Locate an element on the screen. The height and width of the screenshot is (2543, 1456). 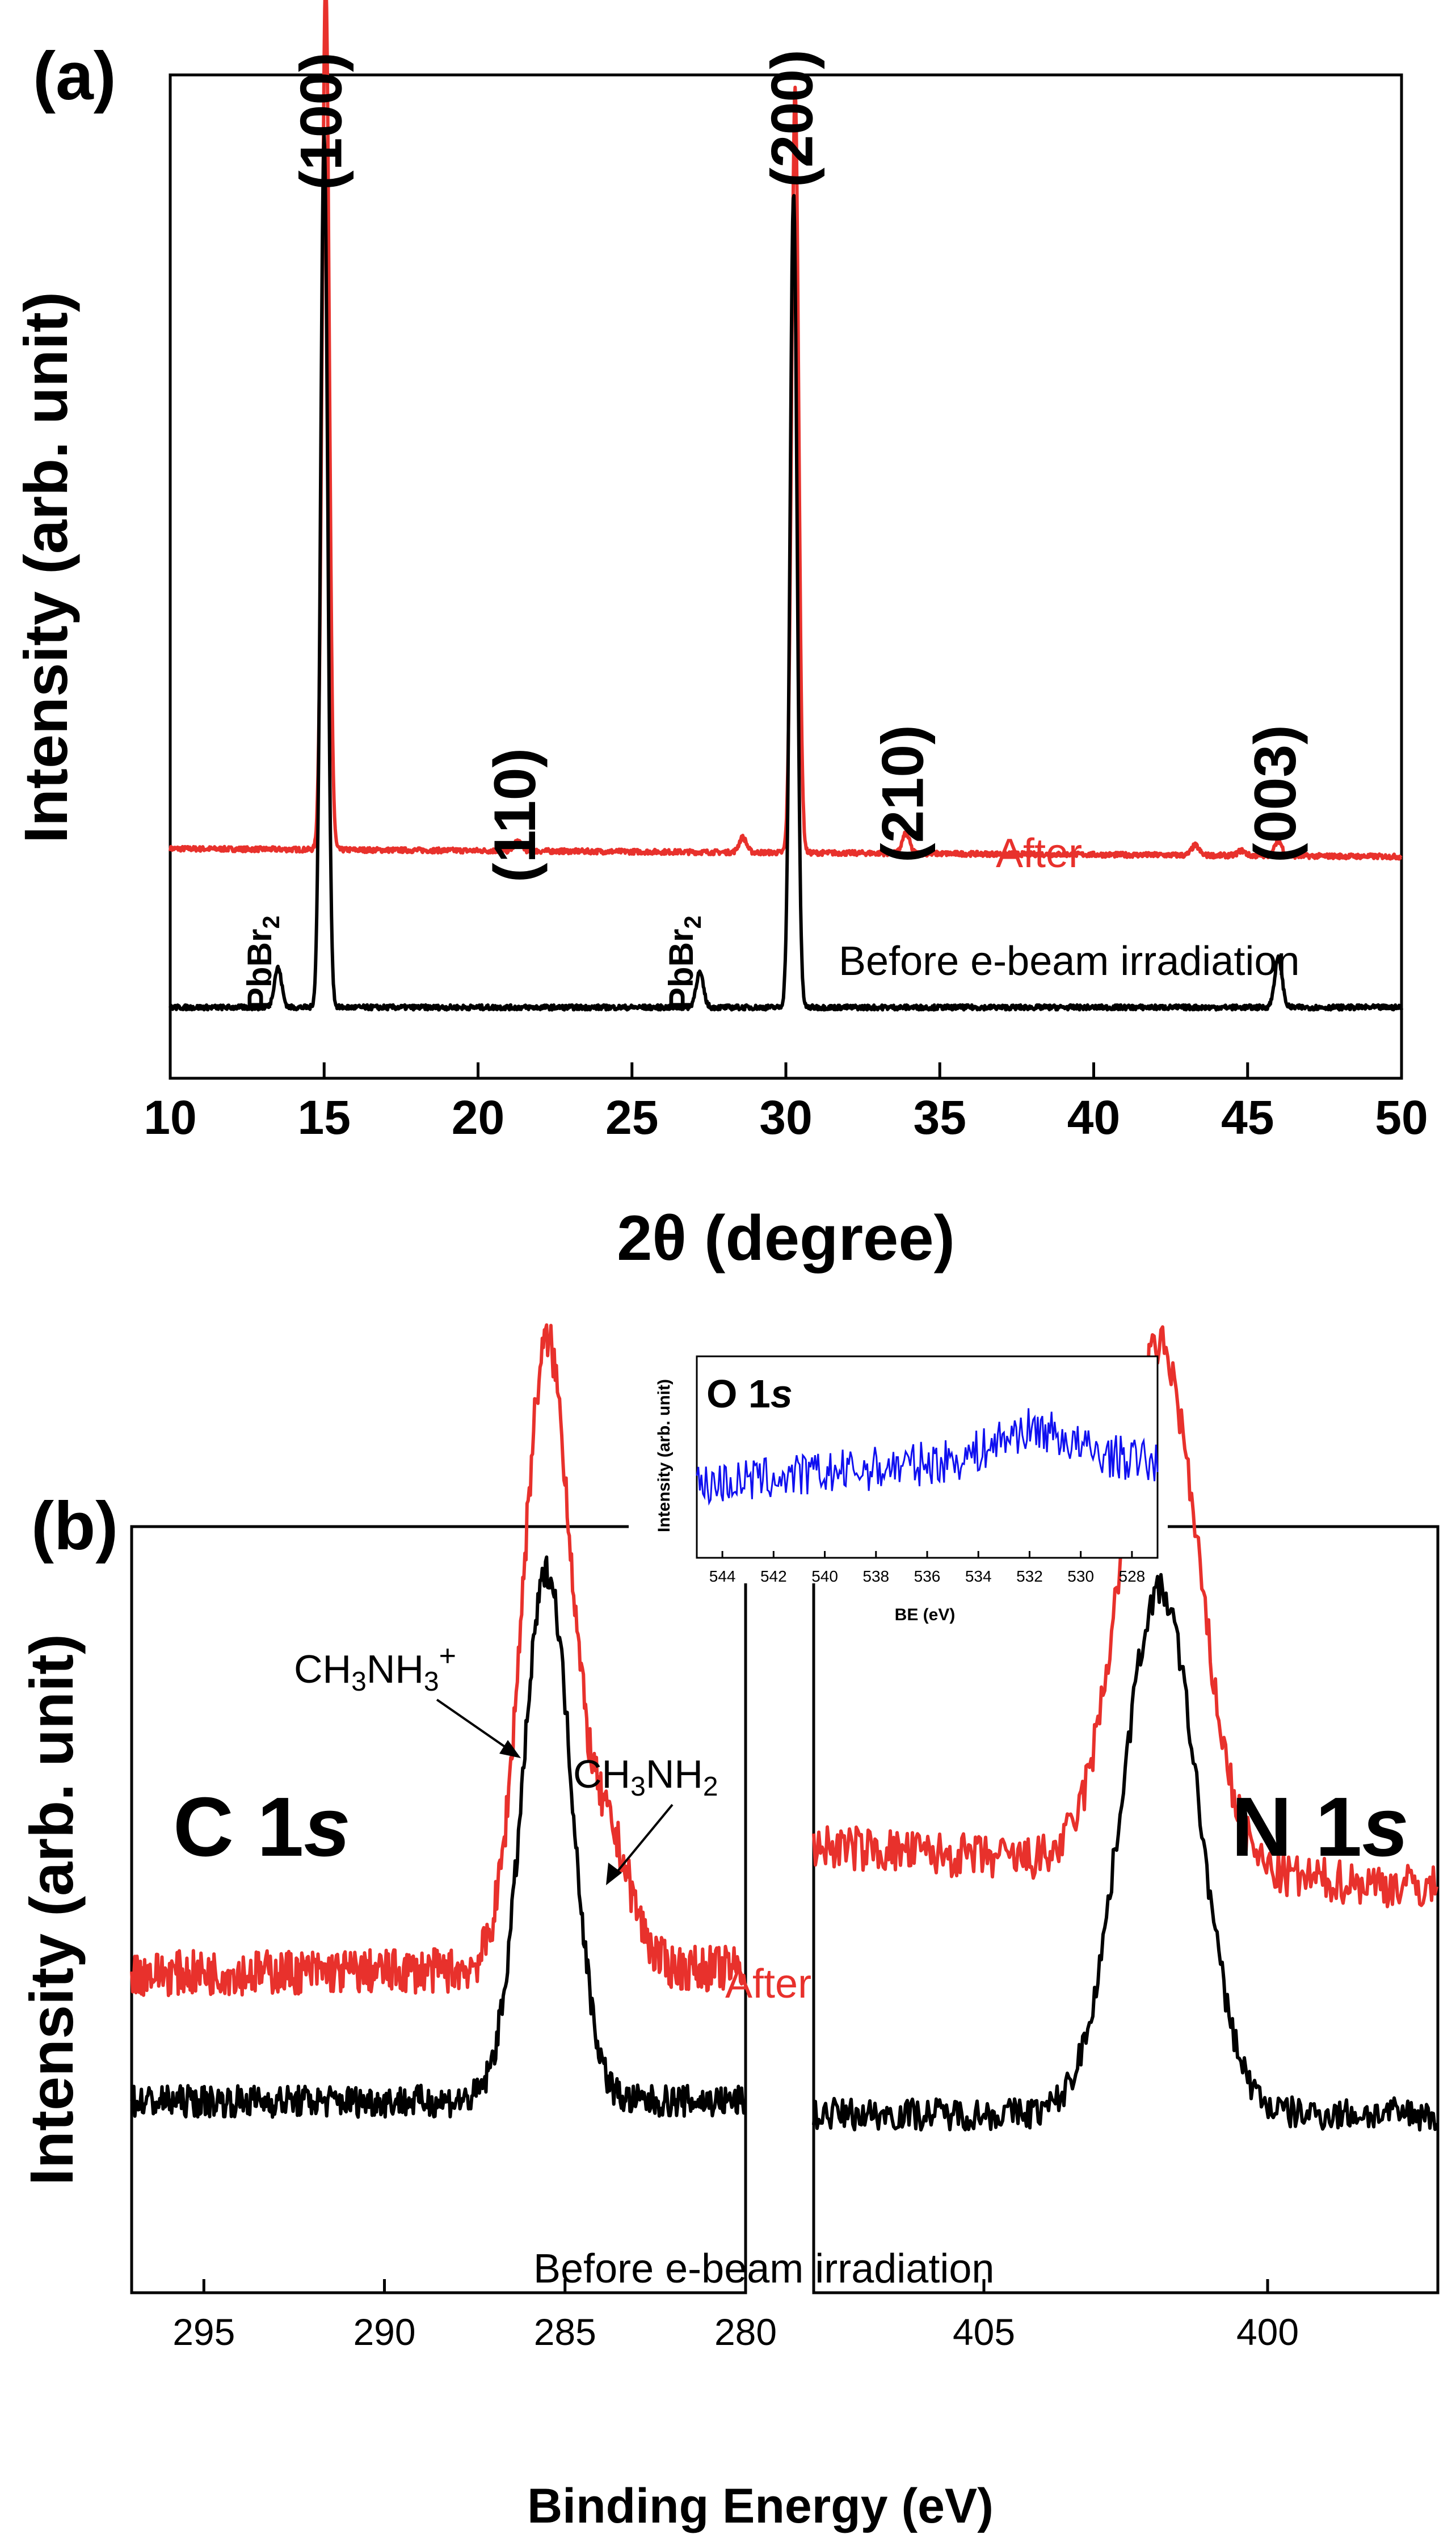
n1s-before-curve is located at coordinates (1125, 1852).